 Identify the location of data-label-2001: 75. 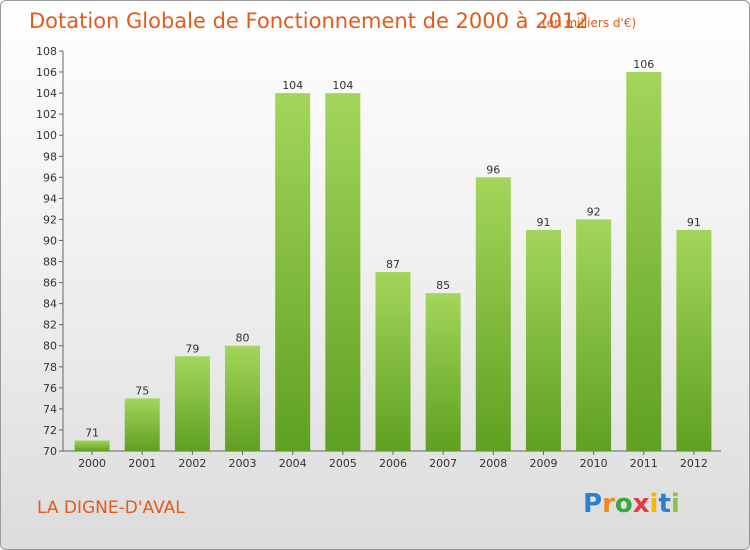
(142, 390).